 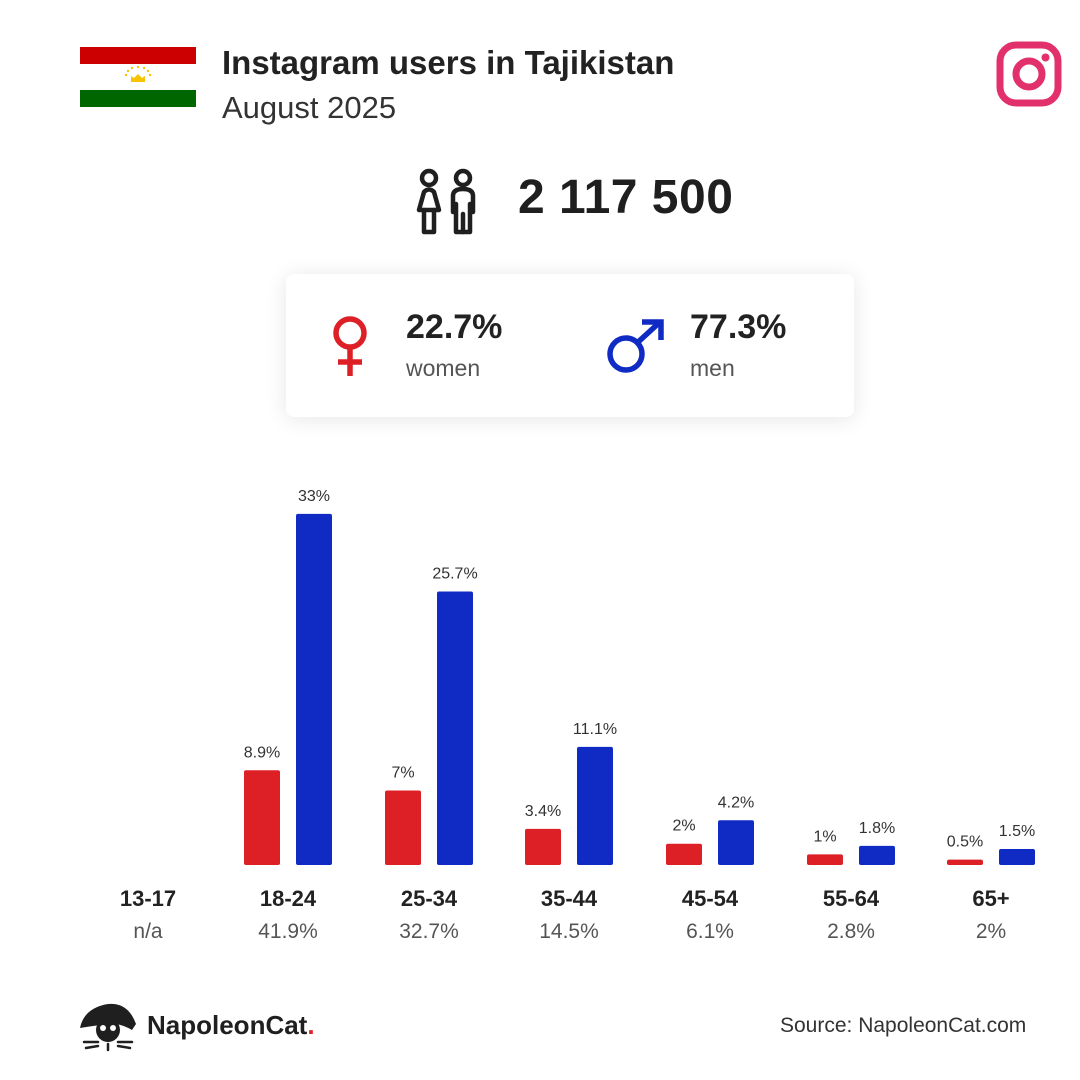 I want to click on value-label-men-35-44: 11.1%, so click(x=595, y=729).